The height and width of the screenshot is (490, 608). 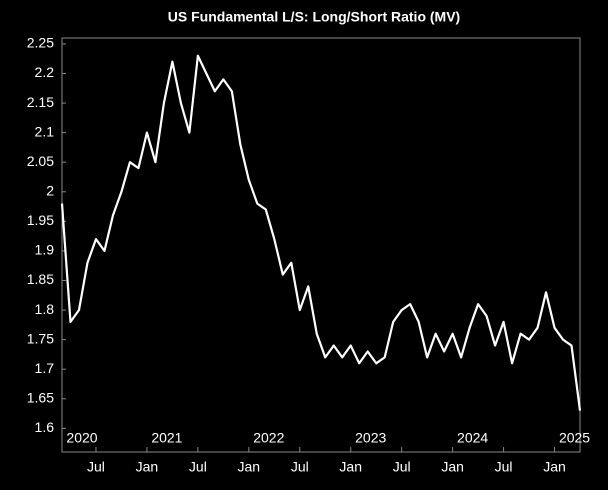 I want to click on year-label: 2024, so click(x=472, y=438).